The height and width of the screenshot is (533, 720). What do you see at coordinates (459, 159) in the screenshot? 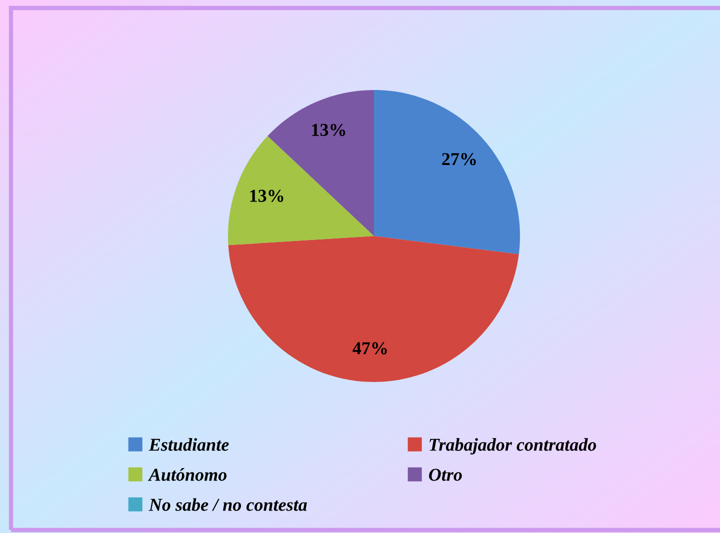
I see `data-label: 27%` at bounding box center [459, 159].